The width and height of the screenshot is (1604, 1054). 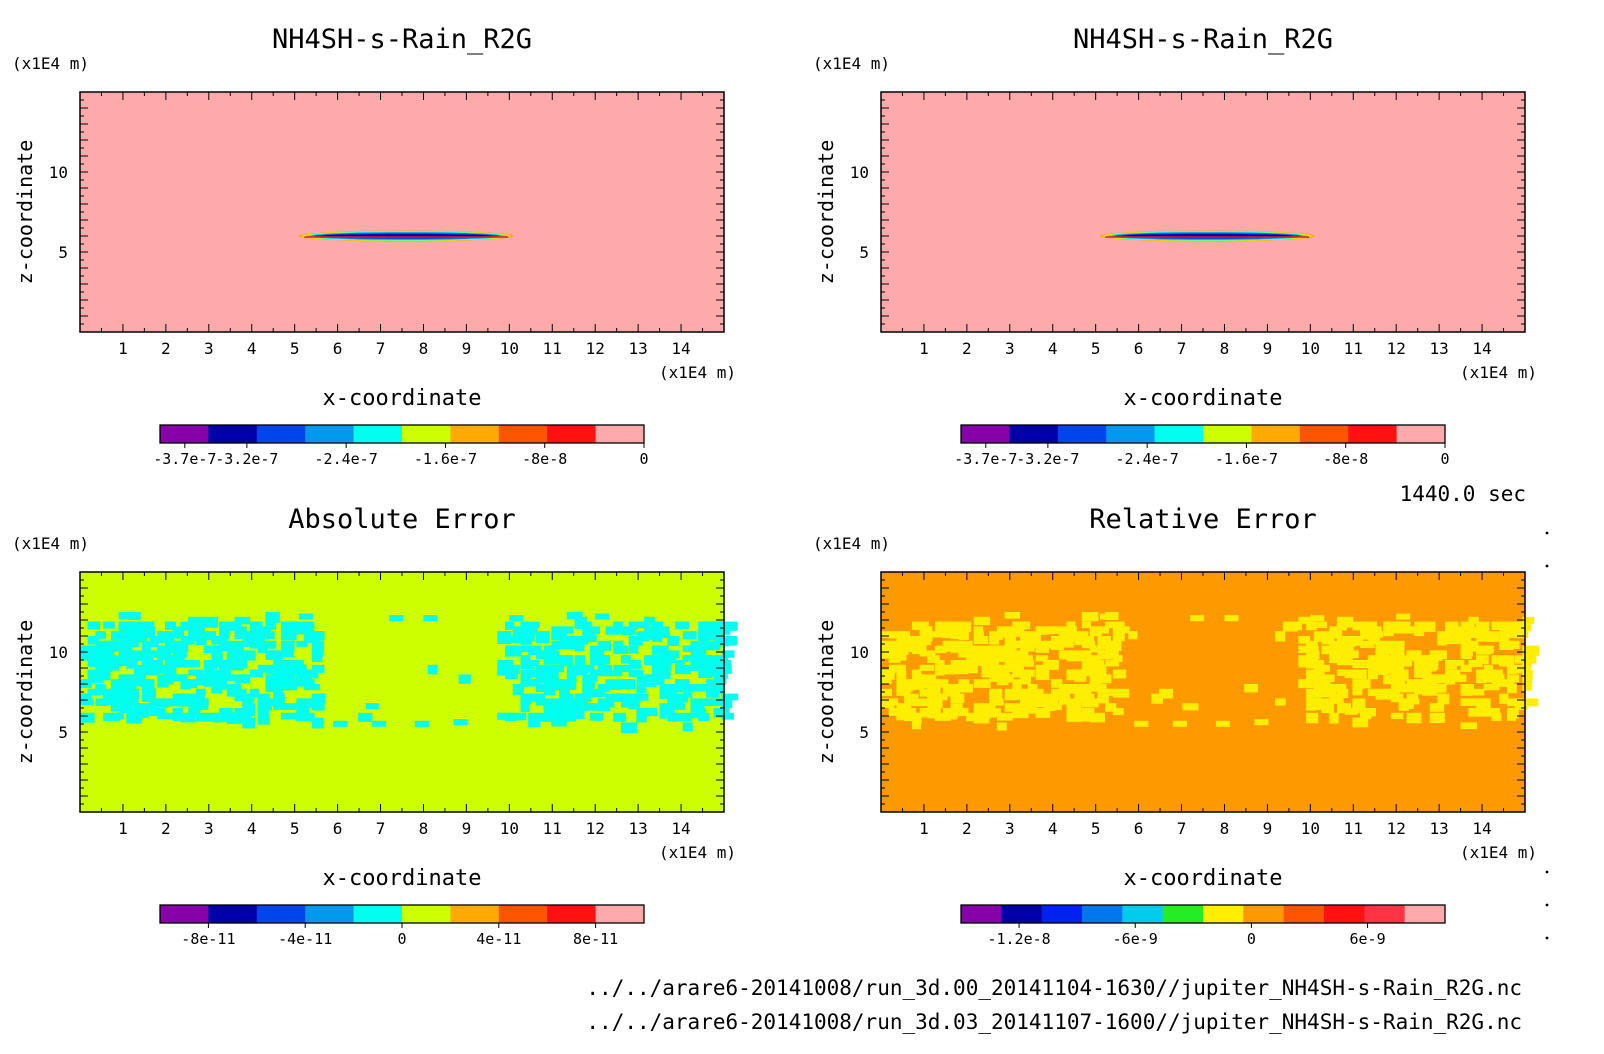 I want to click on colorbar-tick-label: -3.7e-7, so click(x=184, y=459).